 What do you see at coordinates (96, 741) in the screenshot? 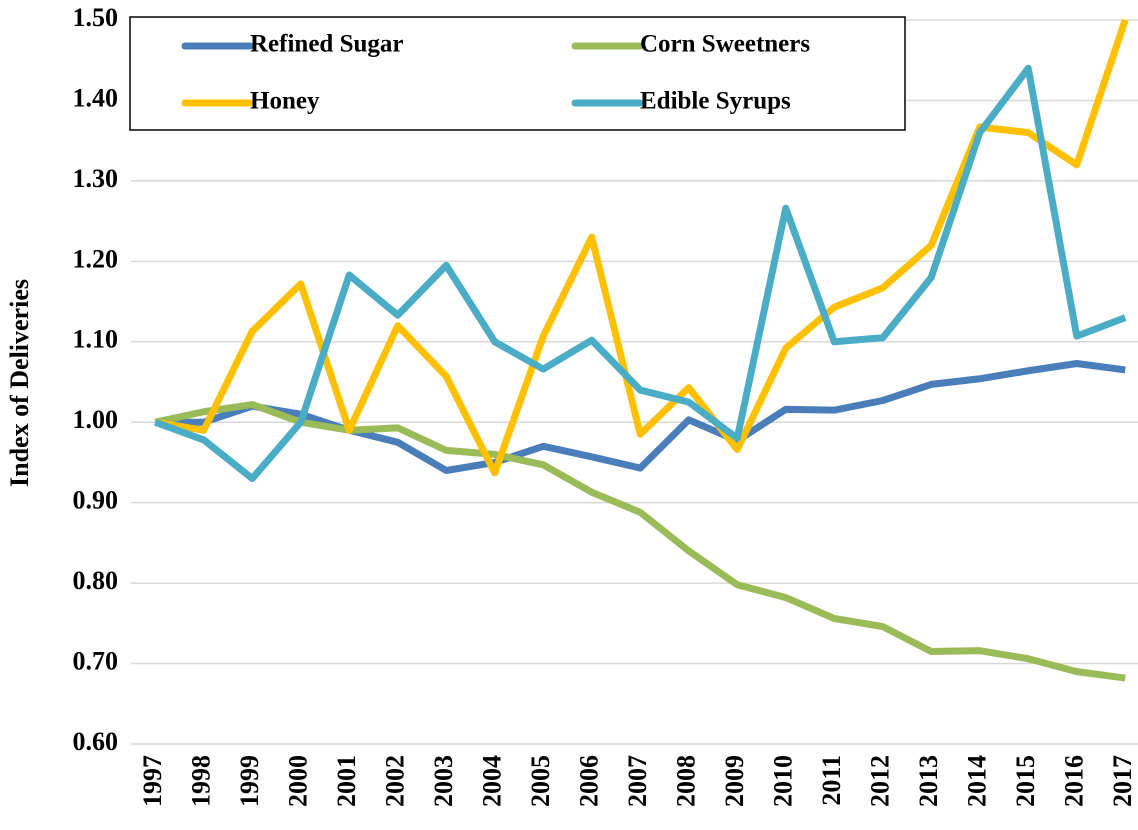
I see `y-tick-label: 0.60` at bounding box center [96, 741].